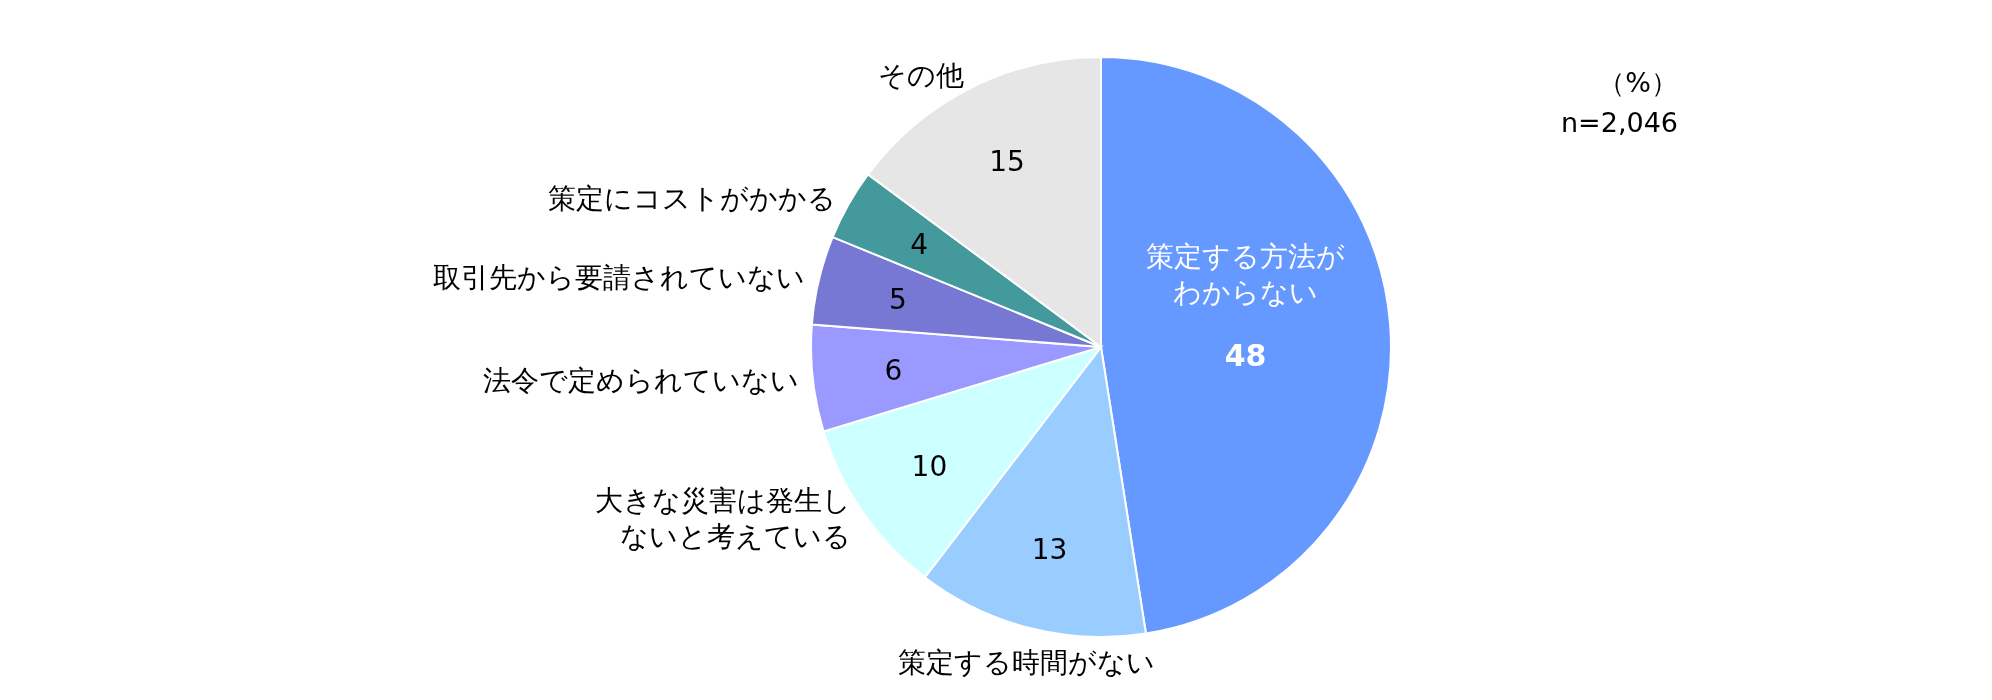 This screenshot has width=1992, height=700. I want to click on data-label: 10, so click(929, 467).